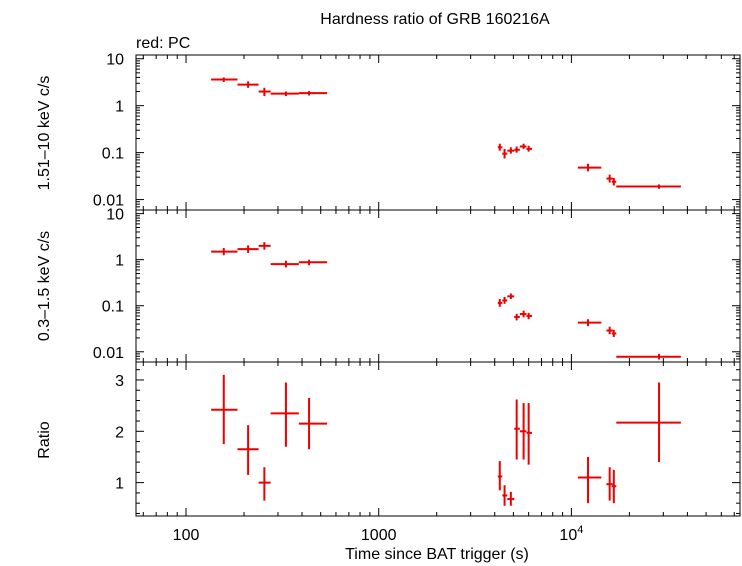  What do you see at coordinates (44, 439) in the screenshot?
I see `y-axis-label-ratio: Ratio` at bounding box center [44, 439].